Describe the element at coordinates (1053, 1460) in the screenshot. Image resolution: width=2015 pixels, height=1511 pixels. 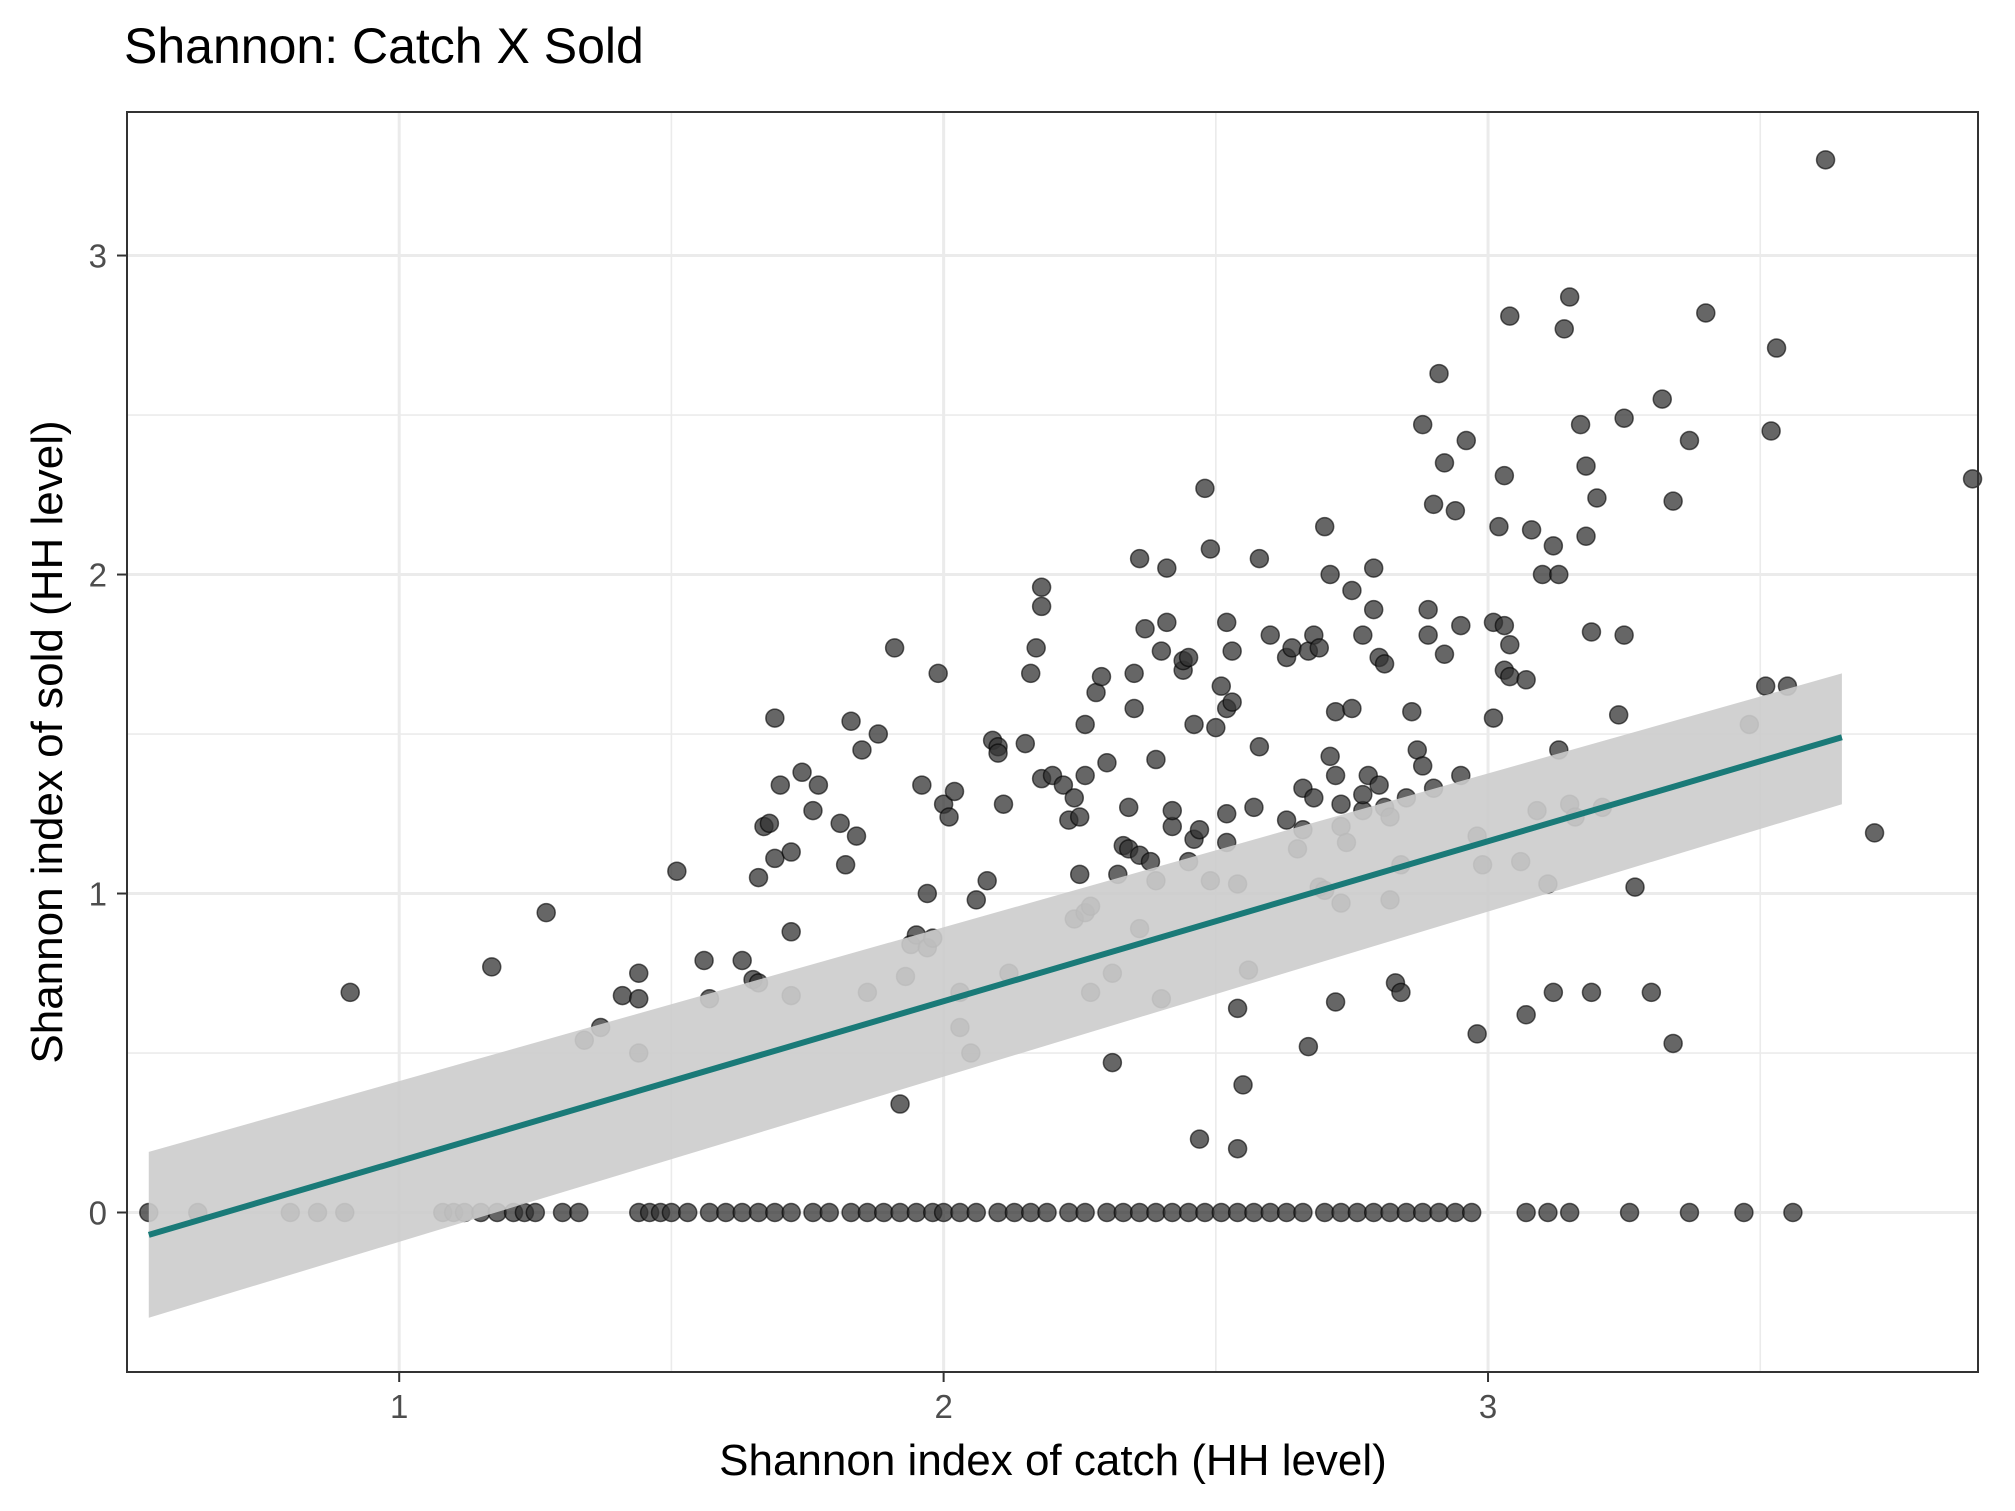
I see `x-axis-label: Shannon index of catch (HH level)` at that location.